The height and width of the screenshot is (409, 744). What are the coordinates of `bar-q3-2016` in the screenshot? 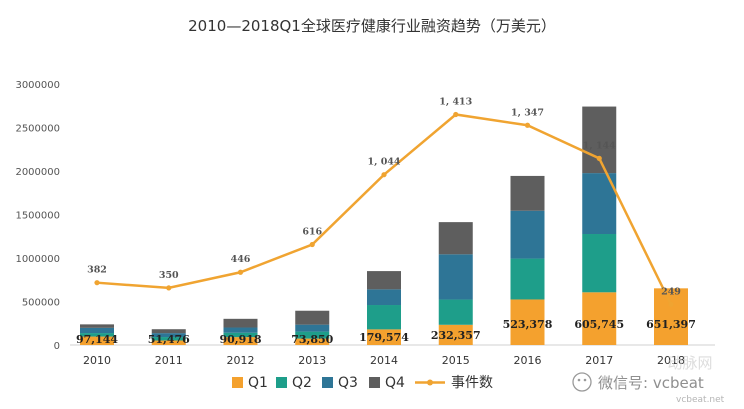 It's located at (527, 234).